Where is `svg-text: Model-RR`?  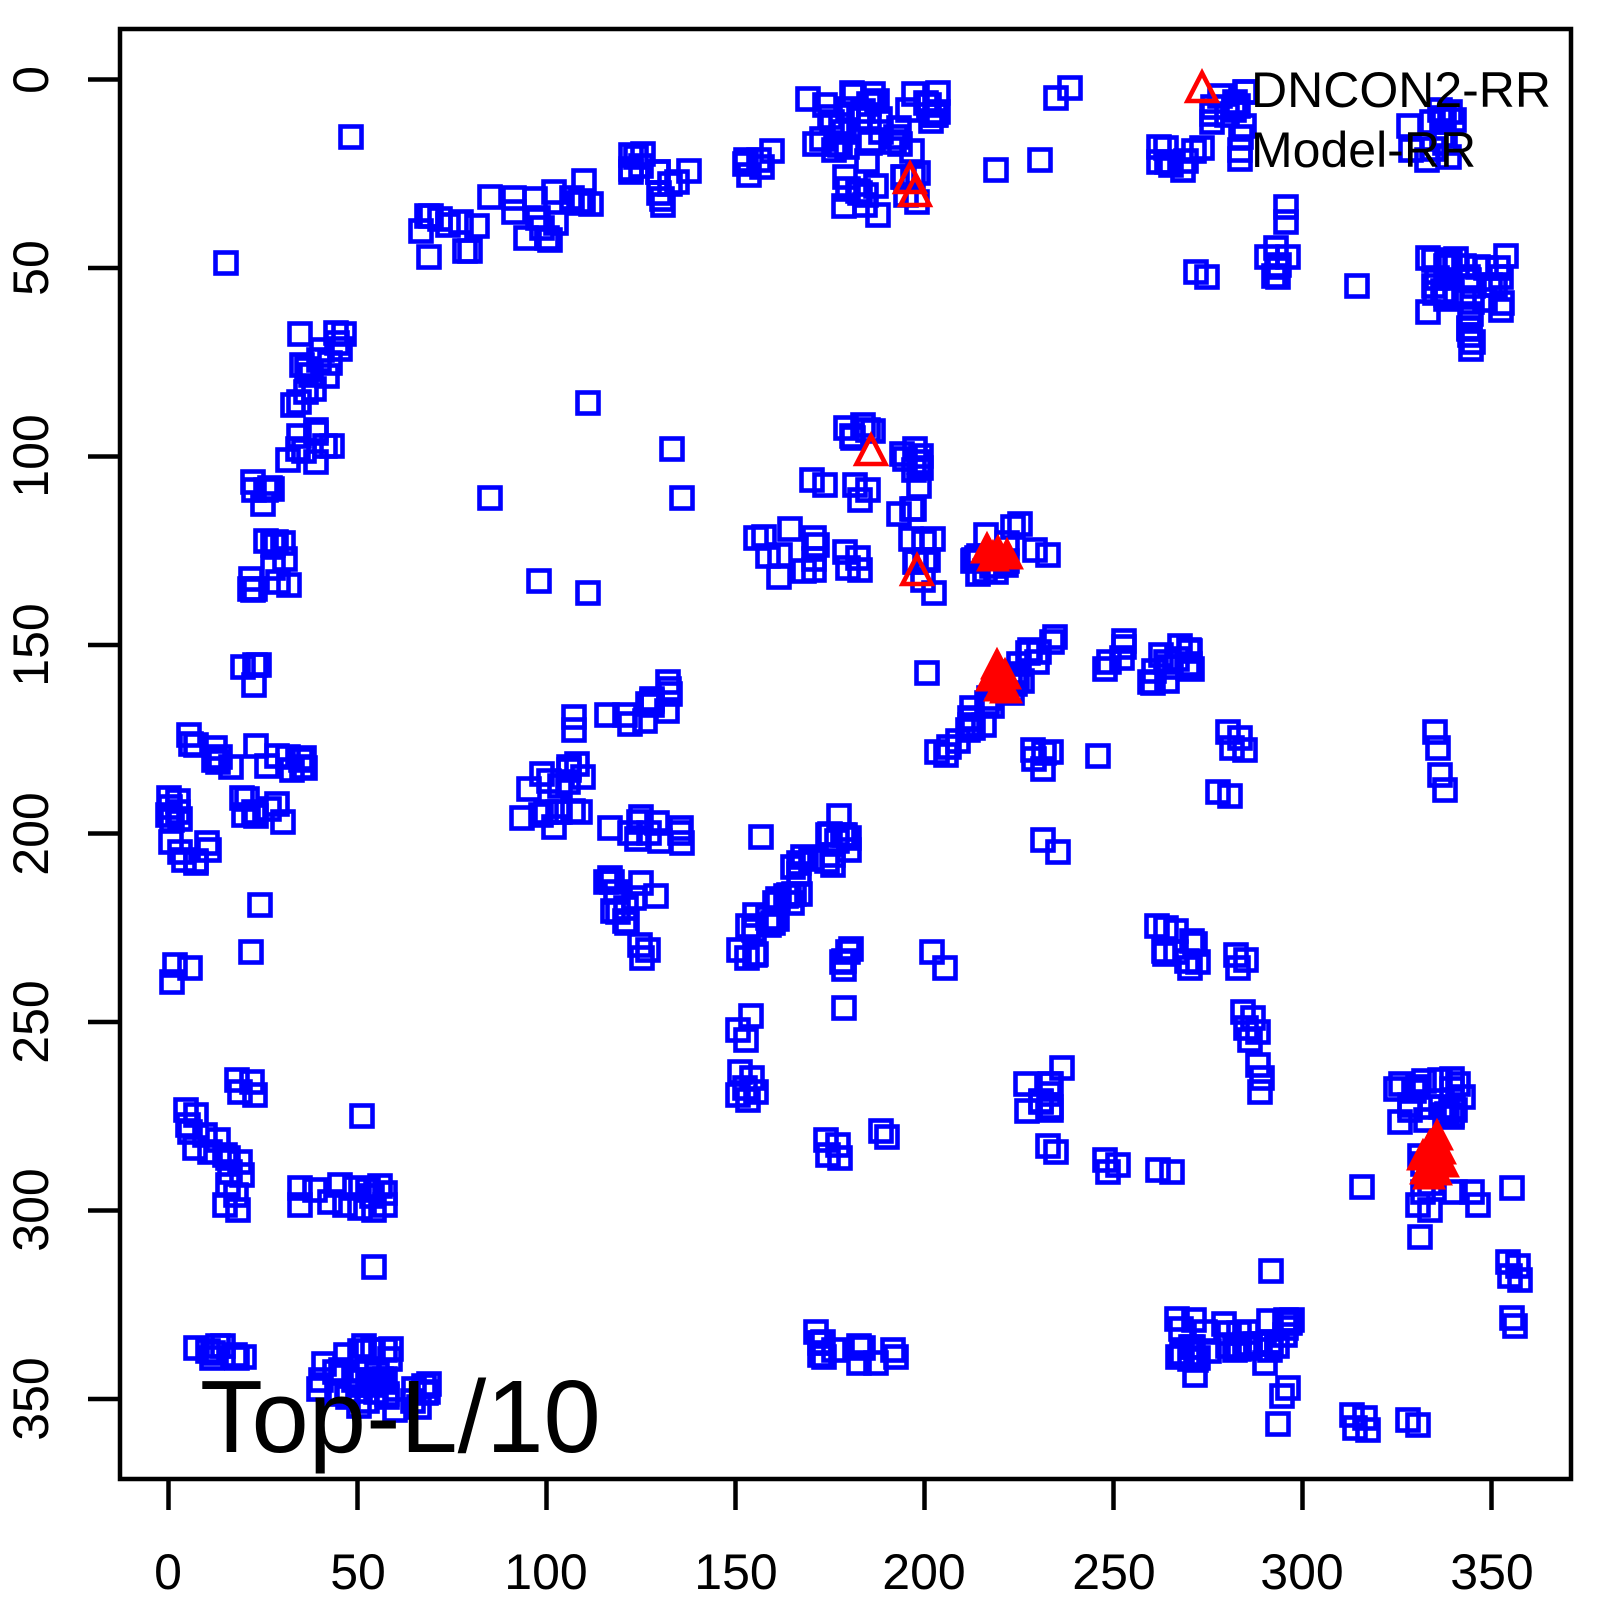 svg-text: Model-RR is located at coordinates (1363, 150).